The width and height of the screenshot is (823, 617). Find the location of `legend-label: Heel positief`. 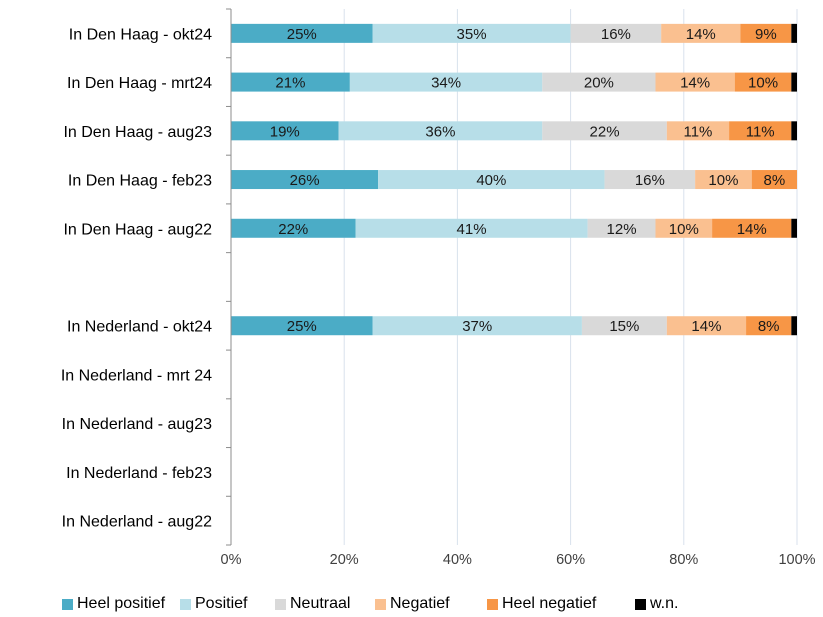

legend-label: Heel positief is located at coordinates (121, 603).